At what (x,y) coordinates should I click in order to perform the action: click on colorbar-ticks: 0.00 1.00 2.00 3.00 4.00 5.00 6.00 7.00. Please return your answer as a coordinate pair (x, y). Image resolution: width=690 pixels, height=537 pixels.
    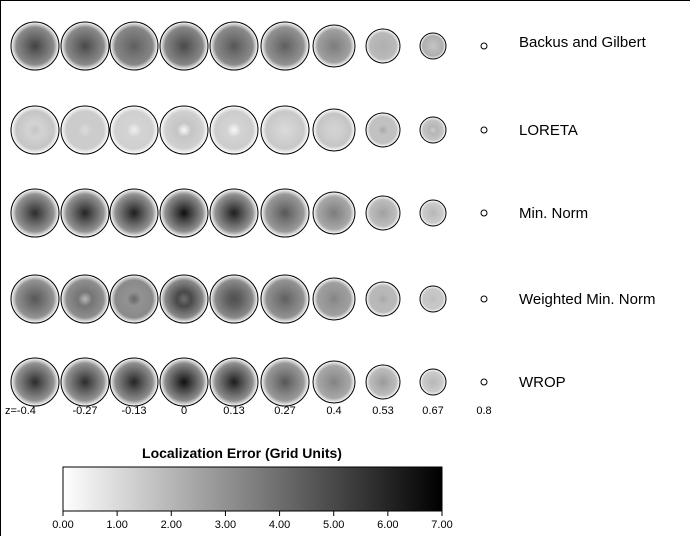
    Looking at the image, I should click on (252, 521).